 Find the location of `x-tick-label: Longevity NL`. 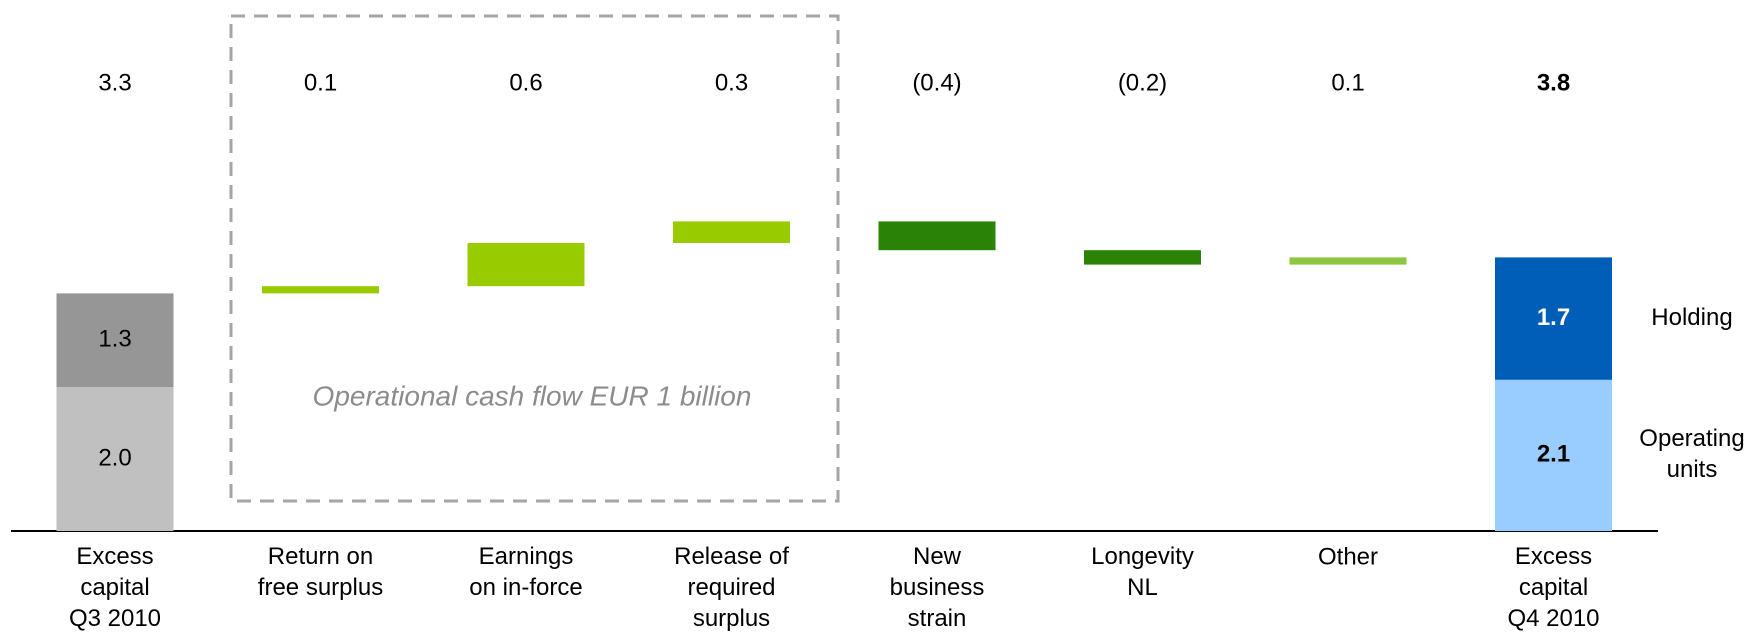

x-tick-label: Longevity NL is located at coordinates (1142, 572).